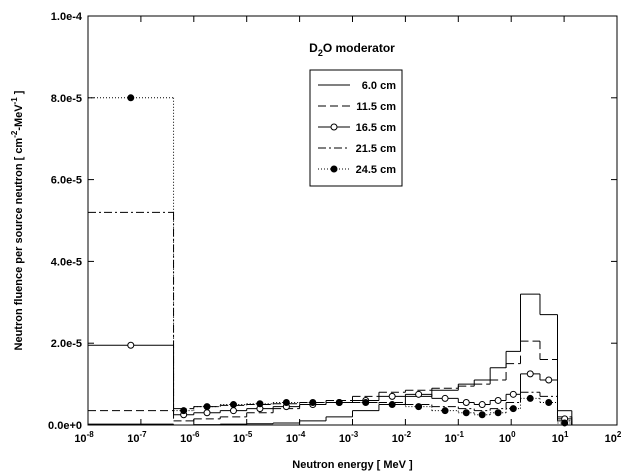 The image size is (633, 475). I want to click on x-tick-exponent: -1, so click(461, 434).